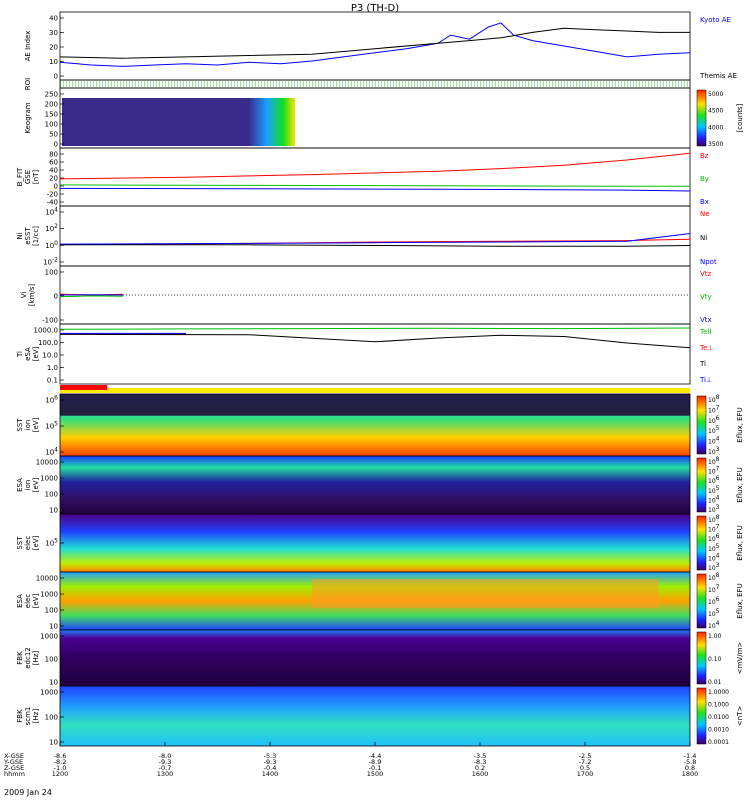 The height and width of the screenshot is (800, 750). Describe the element at coordinates (718, 692) in the screenshot. I see `colorbar-tick-label: 1.0000` at that location.